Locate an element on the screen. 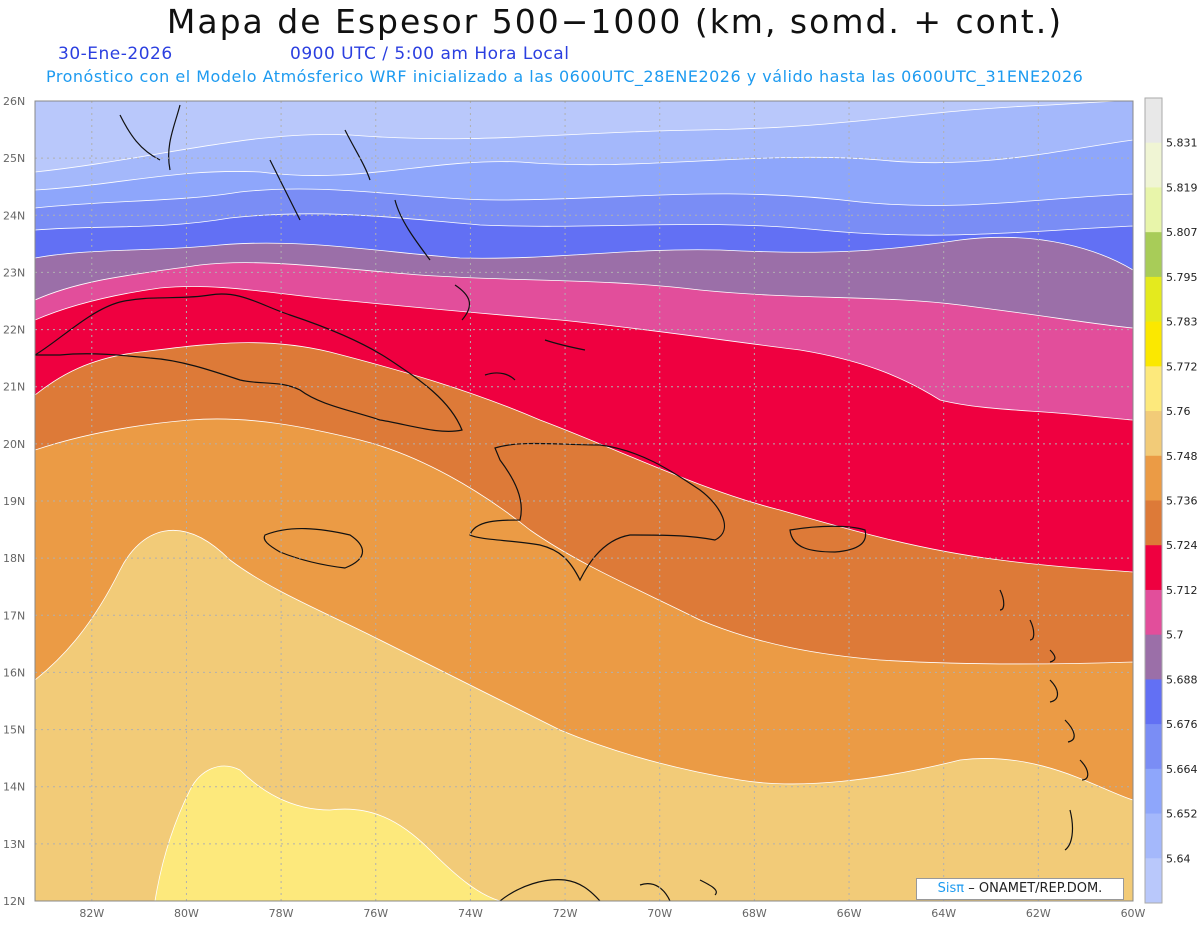  colorbar-level-label: 5.819 is located at coordinates (1182, 187).